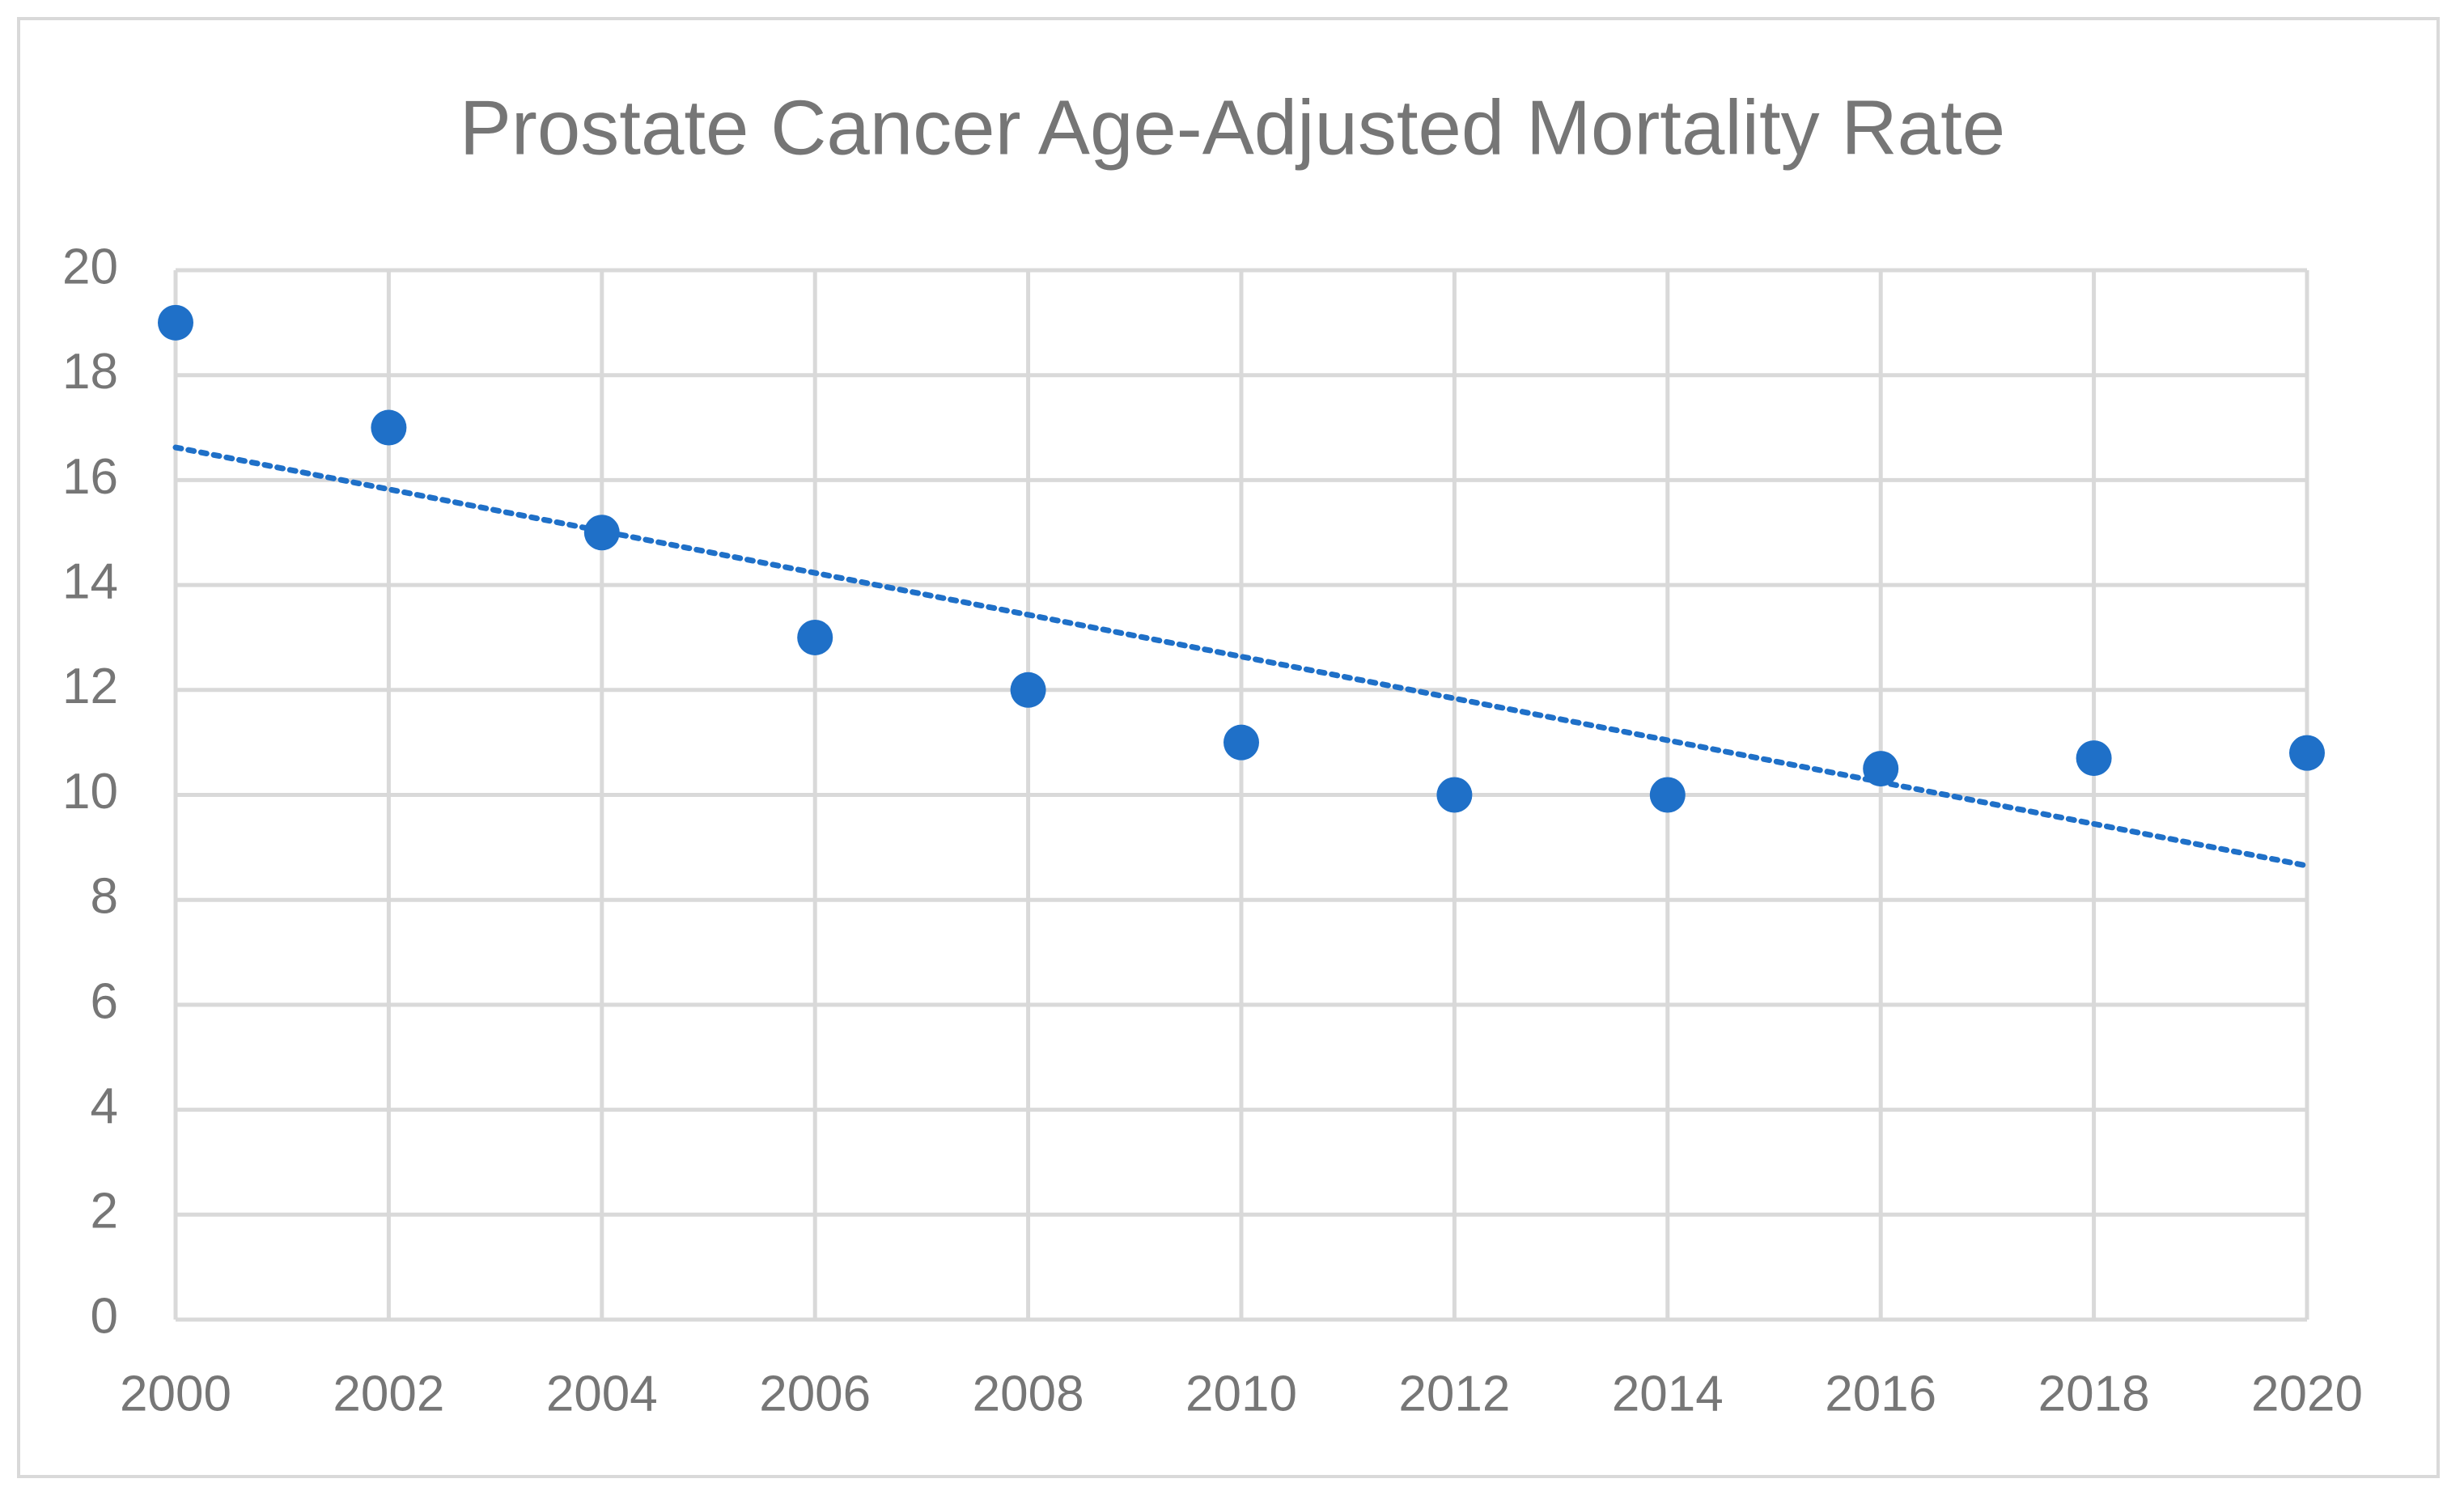 This screenshot has height=1500, width=2464. What do you see at coordinates (2307, 1394) in the screenshot?
I see `x-tick-label: 2020` at bounding box center [2307, 1394].